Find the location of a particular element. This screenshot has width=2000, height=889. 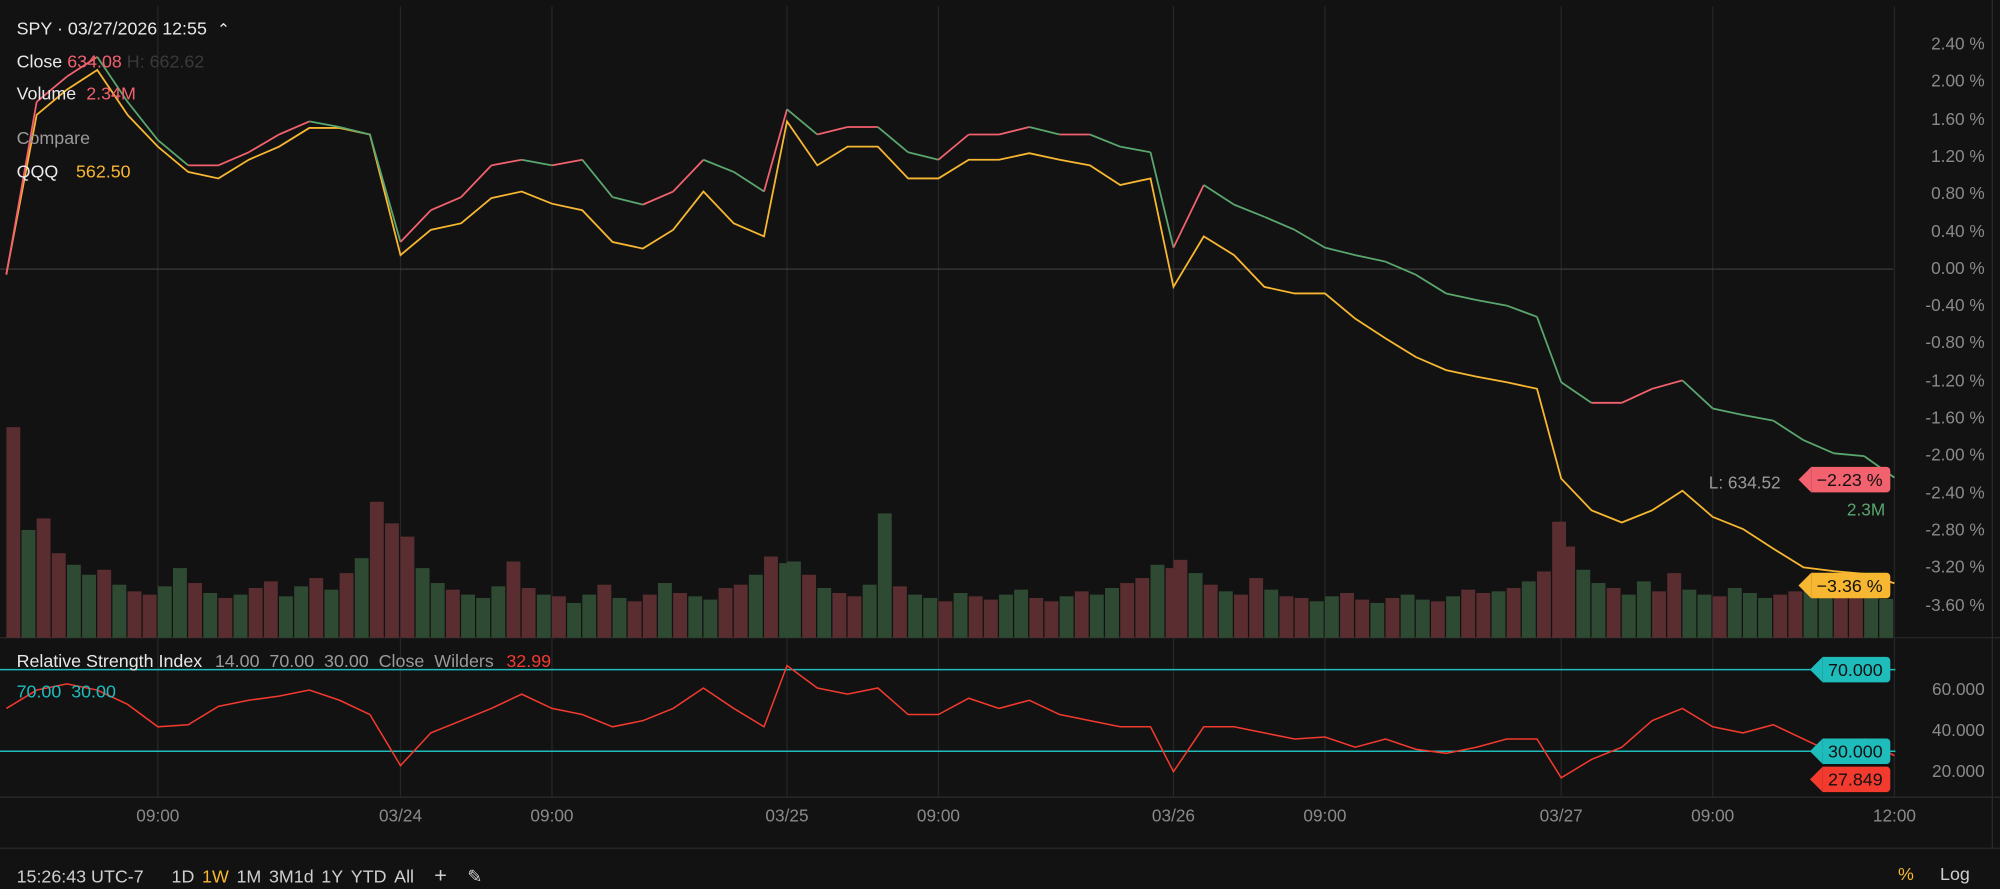

volume-last-label: 2.3M is located at coordinates (1866, 509).